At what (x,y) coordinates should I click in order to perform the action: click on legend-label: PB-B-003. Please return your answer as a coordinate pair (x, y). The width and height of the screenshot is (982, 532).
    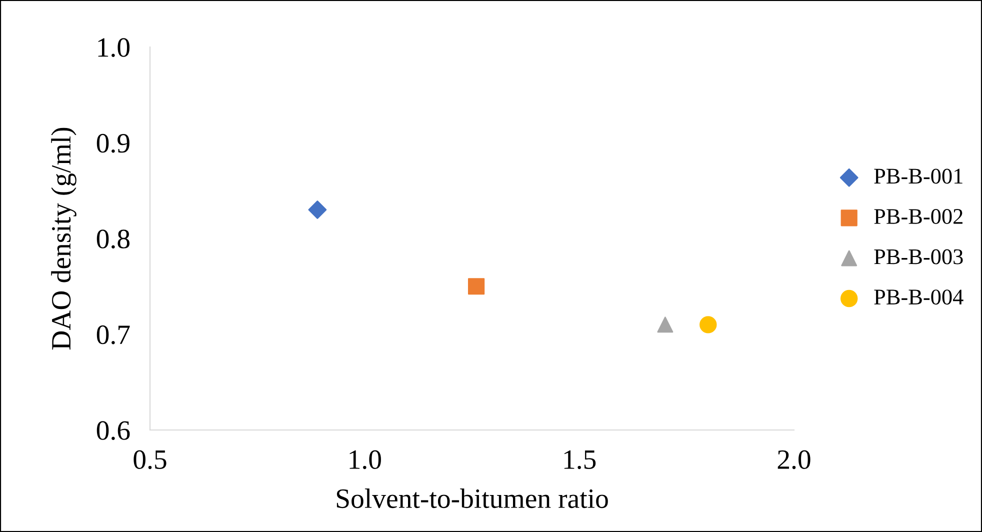
    Looking at the image, I should click on (918, 256).